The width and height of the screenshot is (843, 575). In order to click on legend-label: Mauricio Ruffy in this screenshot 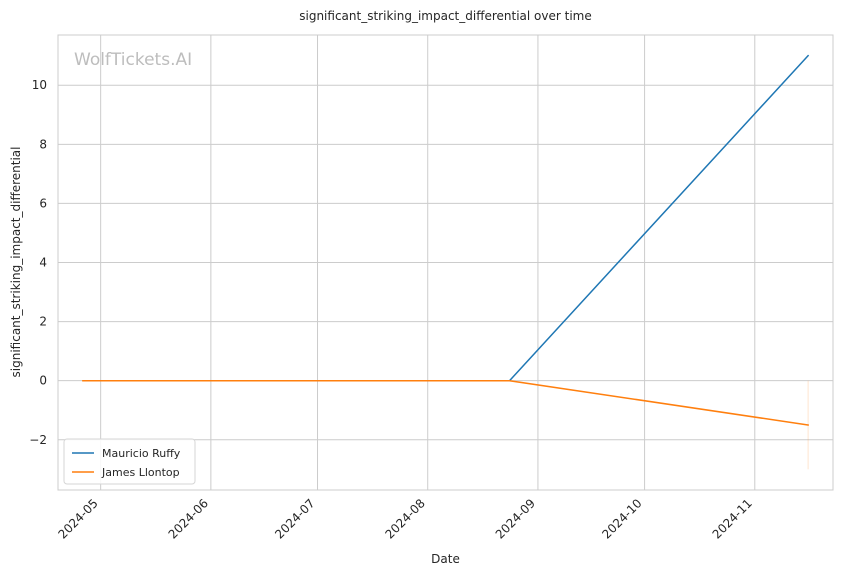, I will do `click(141, 453)`.